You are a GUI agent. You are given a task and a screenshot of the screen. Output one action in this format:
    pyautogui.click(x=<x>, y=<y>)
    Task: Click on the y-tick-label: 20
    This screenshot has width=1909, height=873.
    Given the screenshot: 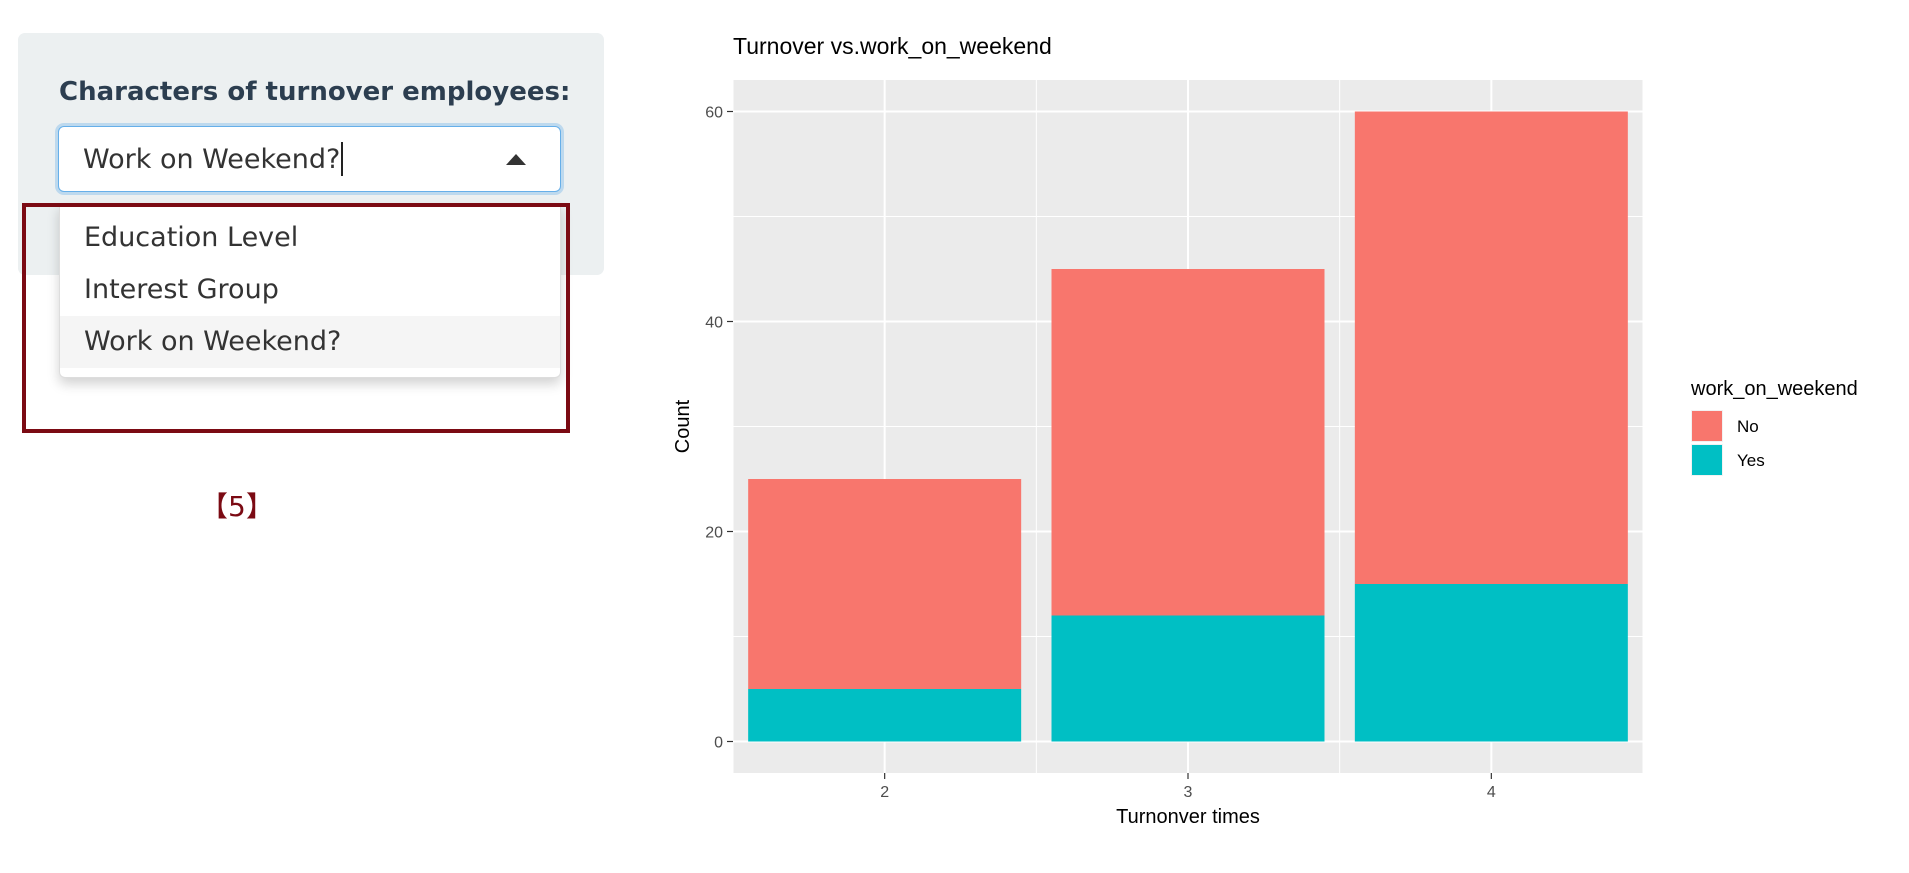 What is the action you would take?
    pyautogui.click(x=714, y=533)
    